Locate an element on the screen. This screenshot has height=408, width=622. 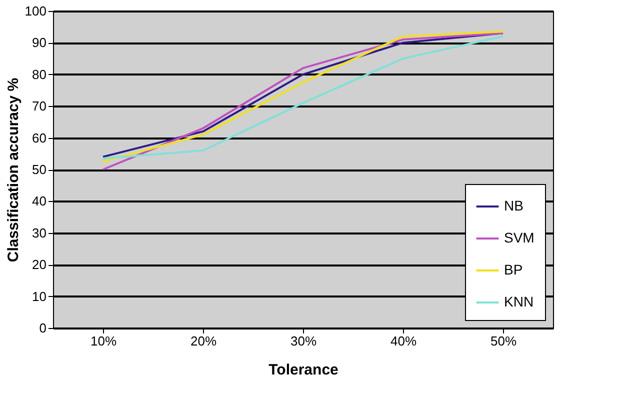
y-tick-label: 0 is located at coordinates (42, 328).